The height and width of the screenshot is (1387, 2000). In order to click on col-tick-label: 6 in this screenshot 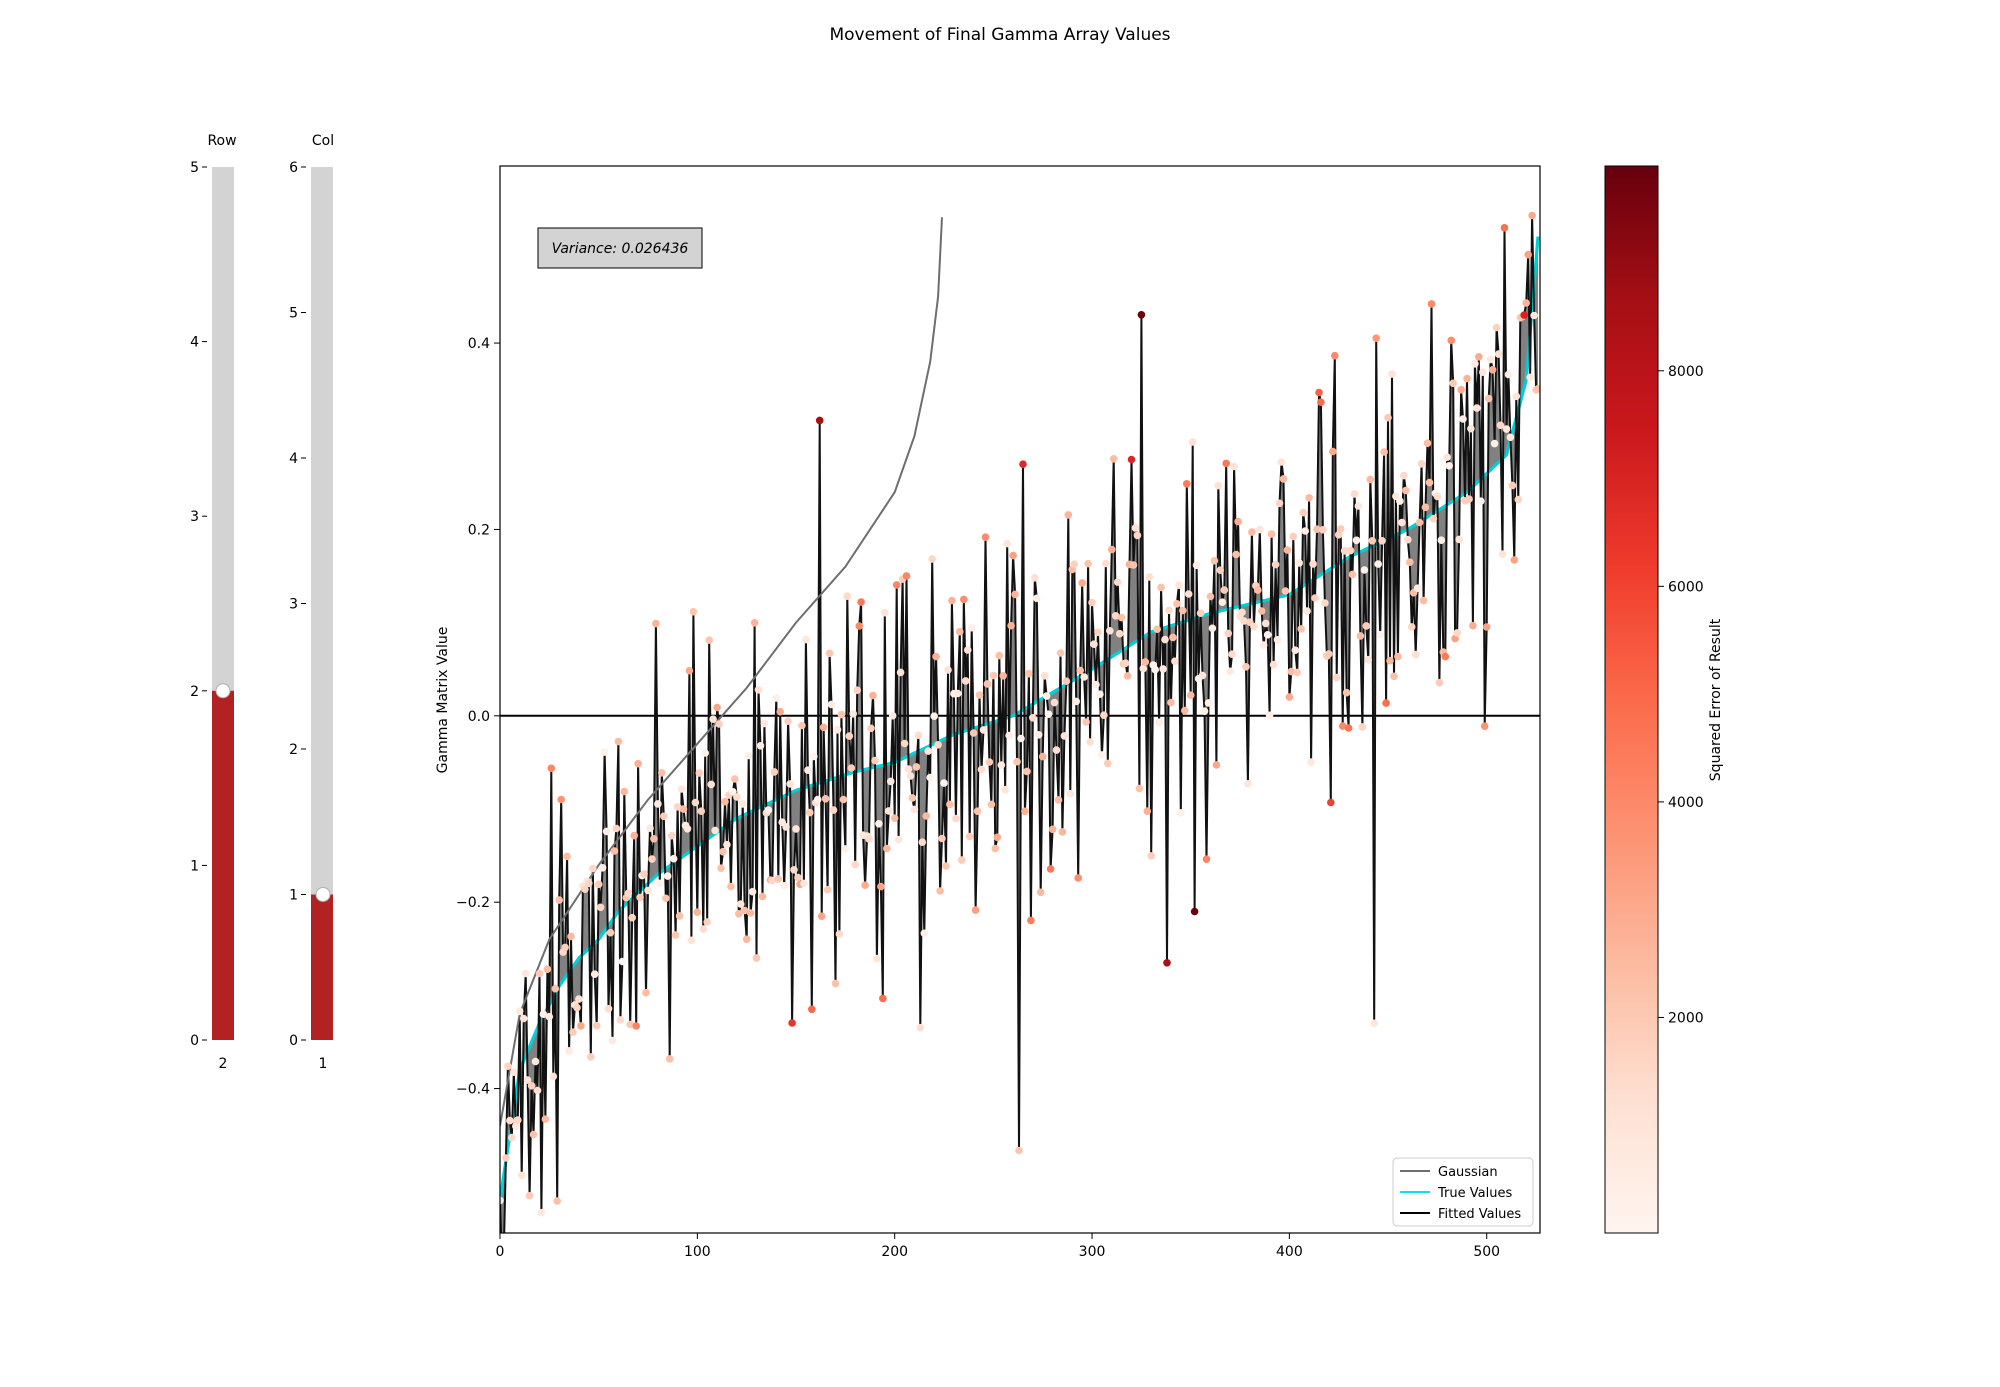, I will do `click(293, 168)`.